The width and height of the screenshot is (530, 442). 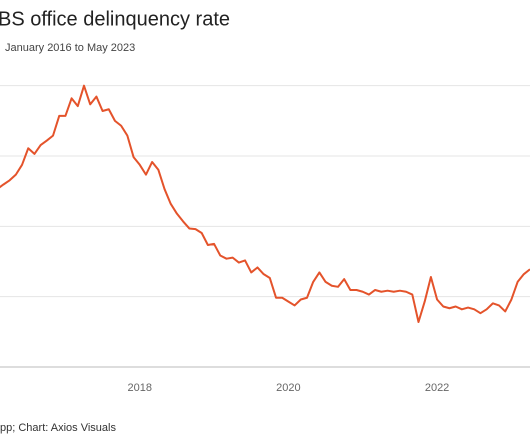 I want to click on chart-title: BS office delinquency rate, so click(x=115, y=19).